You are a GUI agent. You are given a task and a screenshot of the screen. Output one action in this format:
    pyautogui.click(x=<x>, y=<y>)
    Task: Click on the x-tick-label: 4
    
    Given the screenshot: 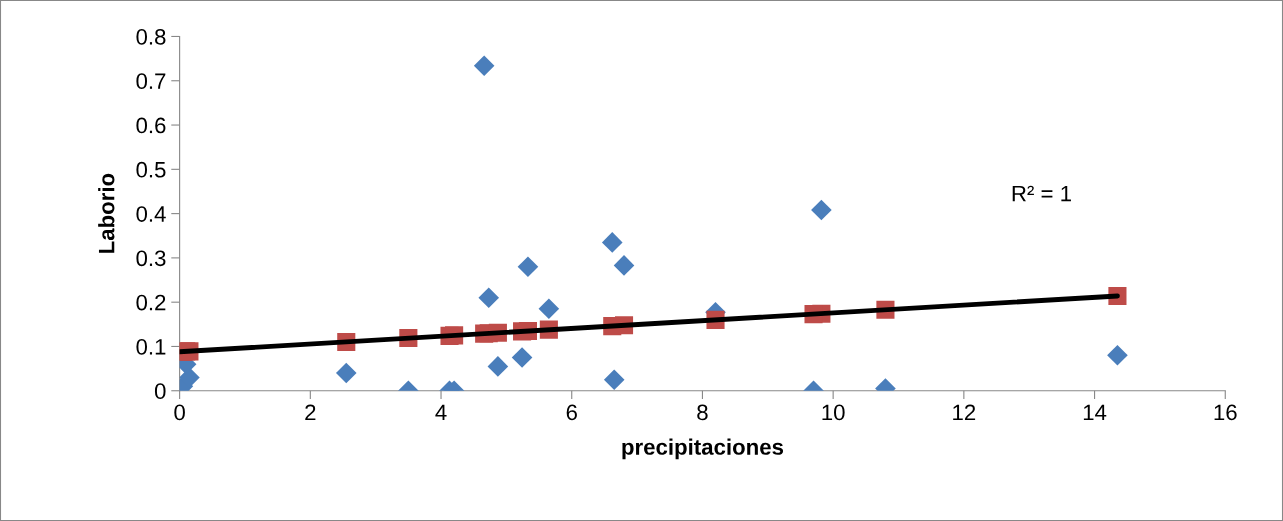 What is the action you would take?
    pyautogui.click(x=441, y=412)
    